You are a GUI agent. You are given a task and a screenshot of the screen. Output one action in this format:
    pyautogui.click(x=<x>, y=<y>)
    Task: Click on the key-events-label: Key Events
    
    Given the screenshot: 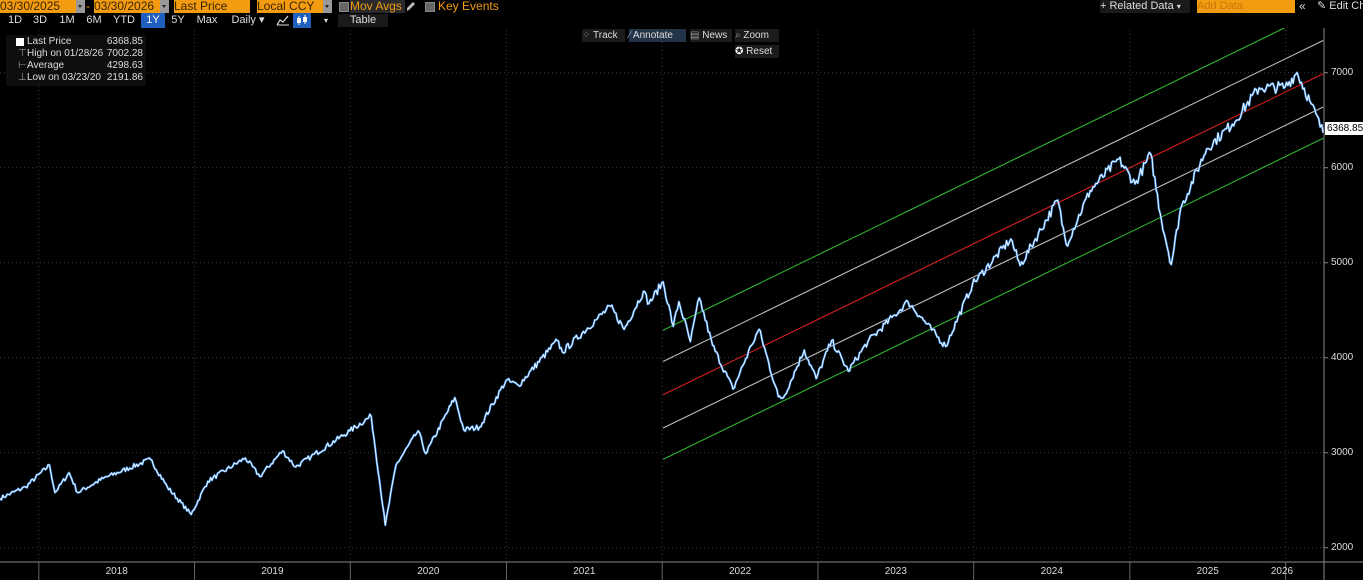 What is the action you would take?
    pyautogui.click(x=468, y=6)
    